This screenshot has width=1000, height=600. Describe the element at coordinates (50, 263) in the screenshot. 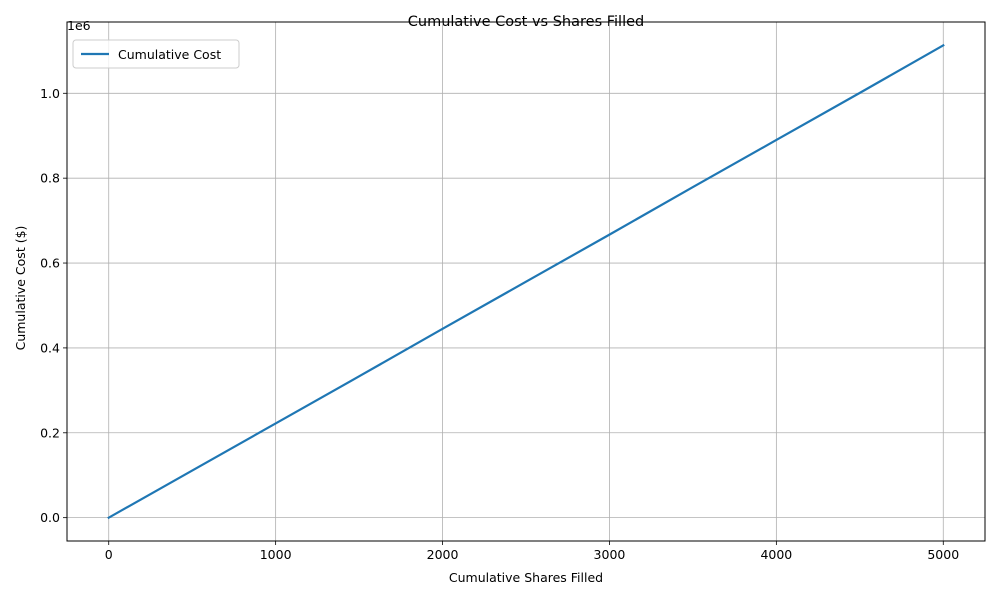

I see `y-tick-label: 0.6` at that location.